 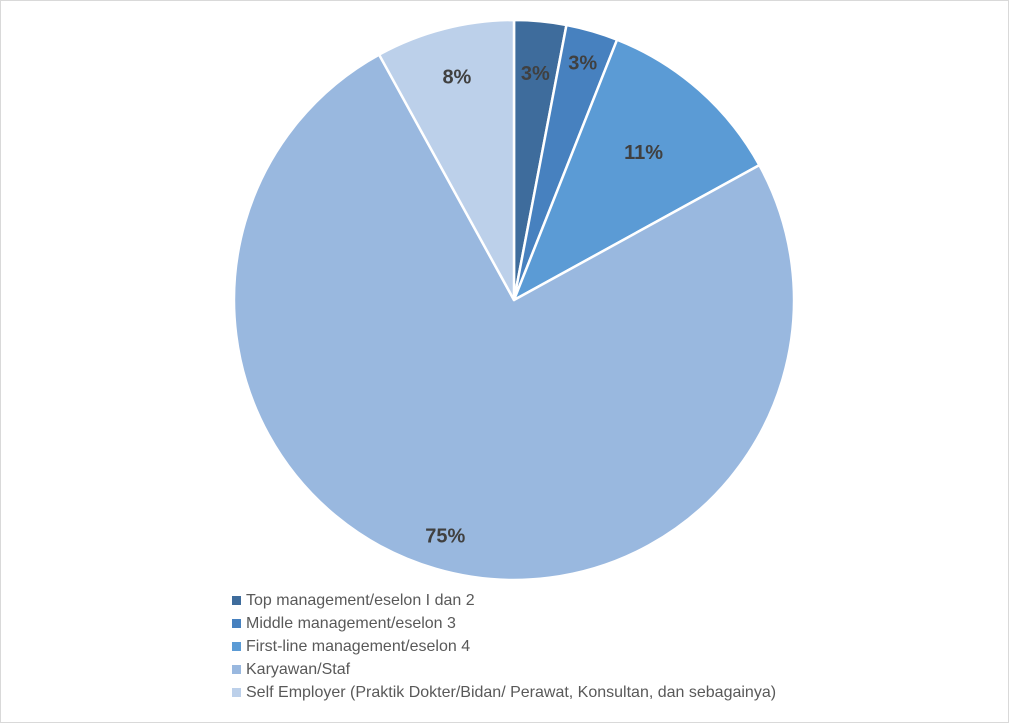 I want to click on pie-data-label: 8%, so click(x=456, y=78).